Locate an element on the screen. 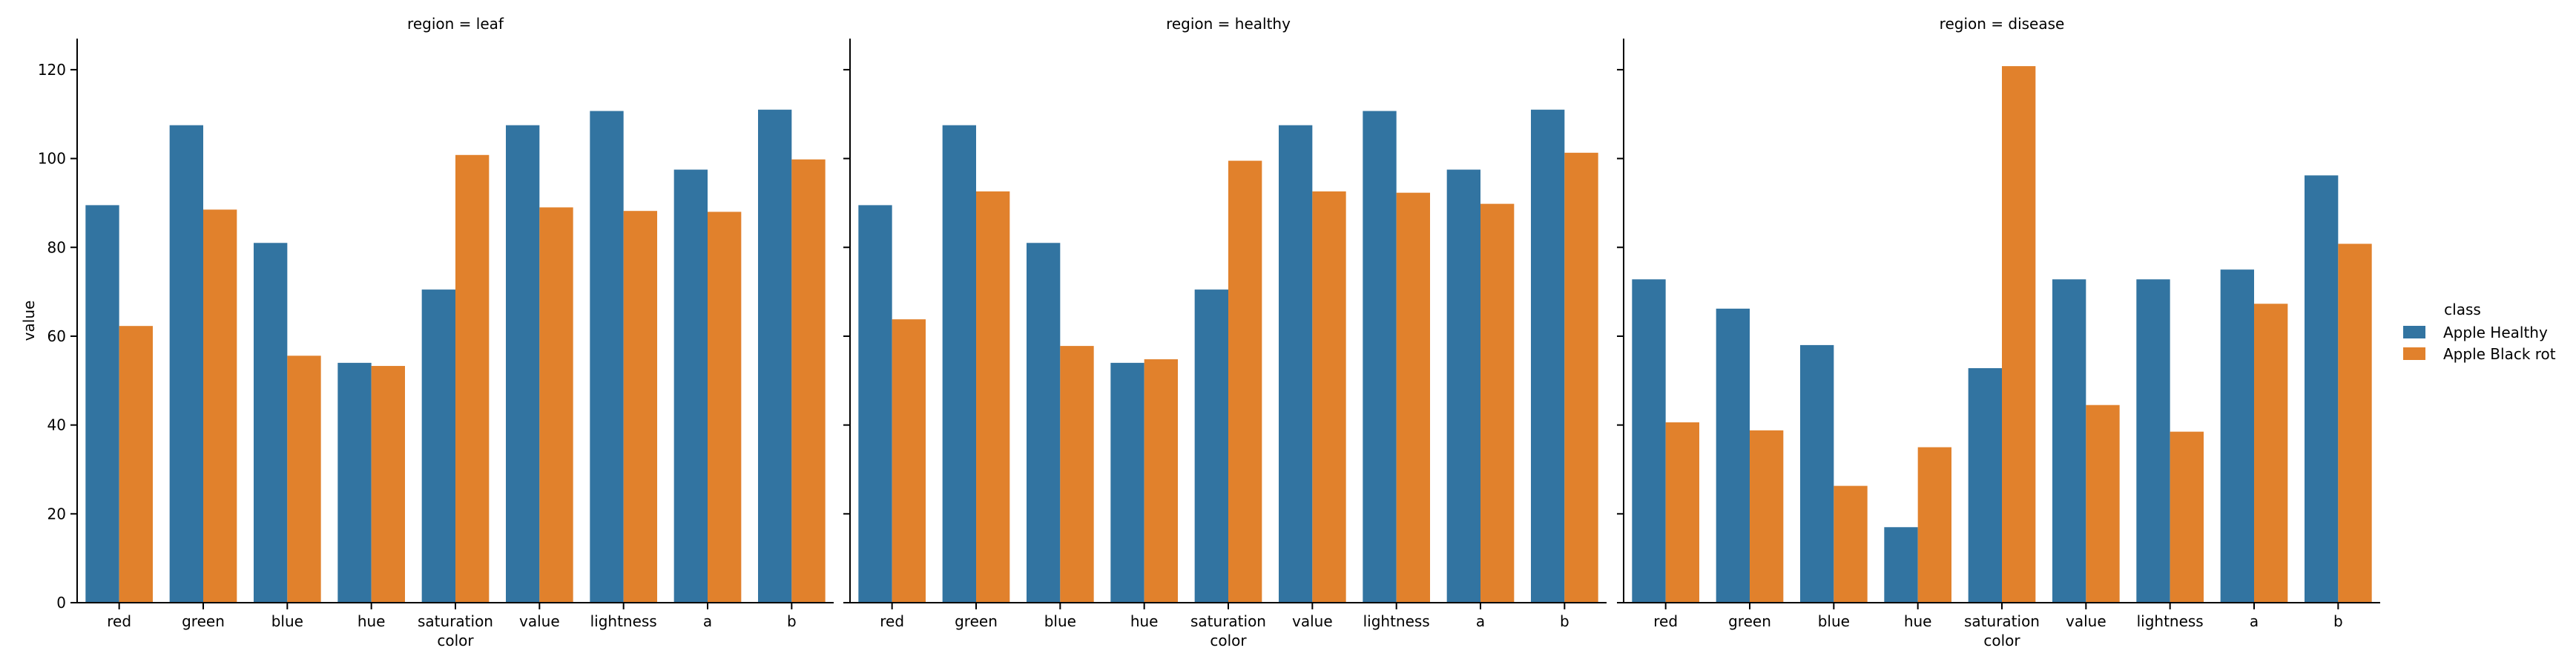 The height and width of the screenshot is (668, 2576). y-tick-label: 100 is located at coordinates (52, 159).